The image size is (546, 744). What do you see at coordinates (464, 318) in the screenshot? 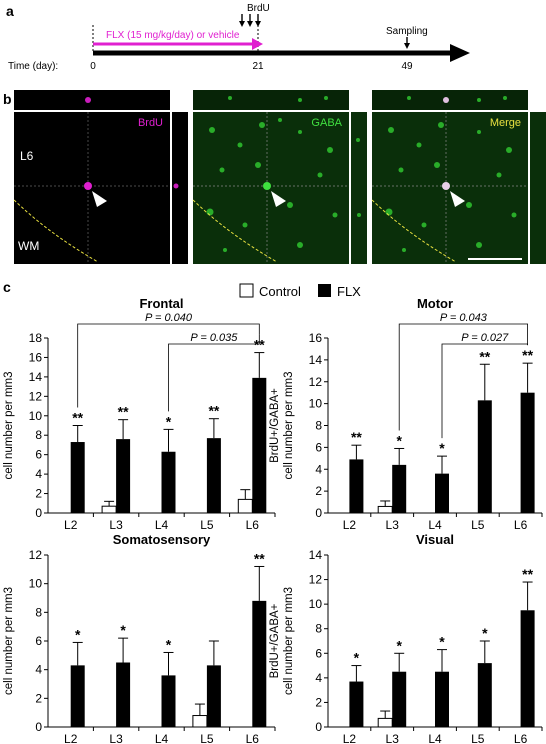
I see `p-value-label: P = 0.043` at bounding box center [464, 318].